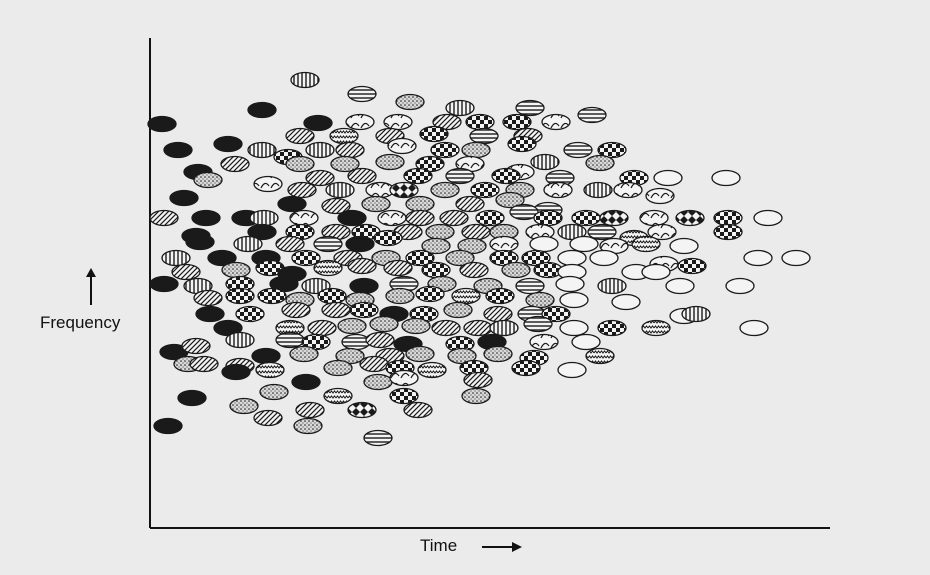  I want to click on up-arrow-icon, so click(91, 286).